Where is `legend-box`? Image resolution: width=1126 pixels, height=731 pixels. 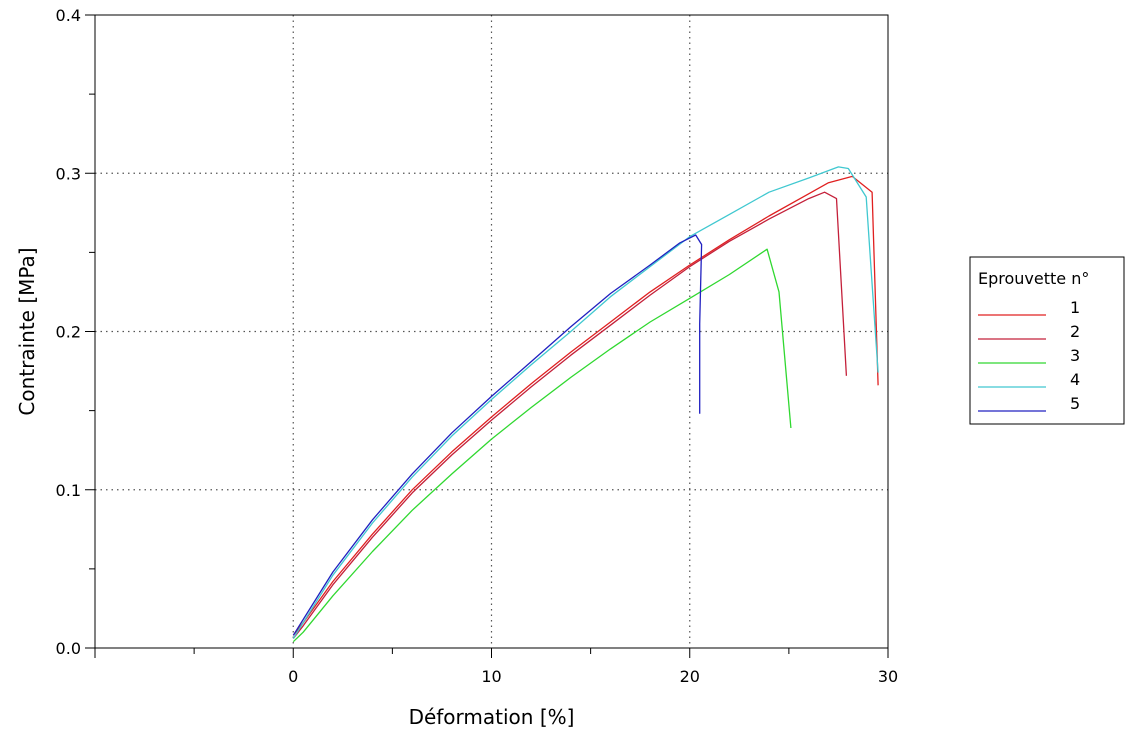
legend-box is located at coordinates (1047, 340).